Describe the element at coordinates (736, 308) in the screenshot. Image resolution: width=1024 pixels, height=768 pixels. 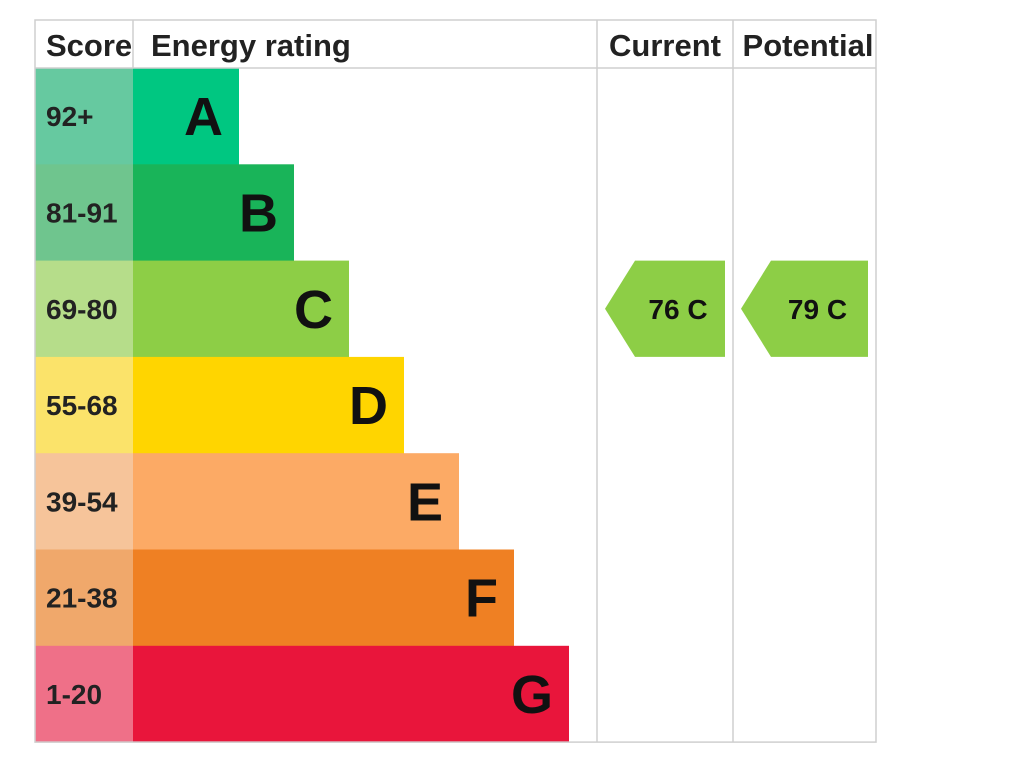
I see `indicator-layer: 76 C 79 C` at that location.